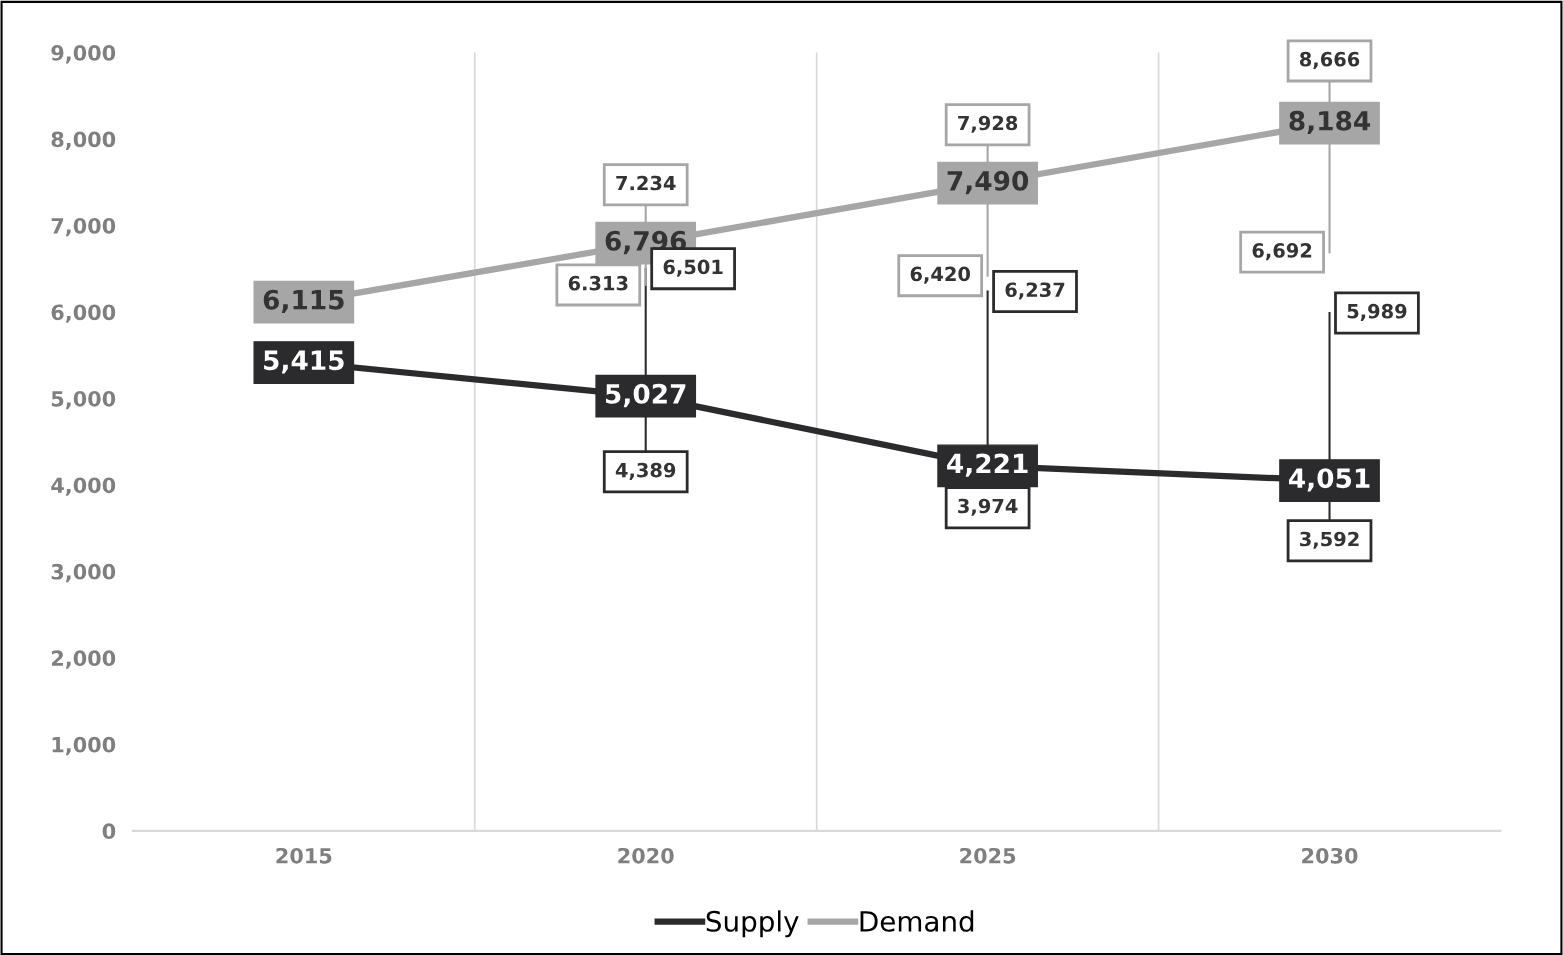  I want to click on y-tick-label: 2,000, so click(83, 659).